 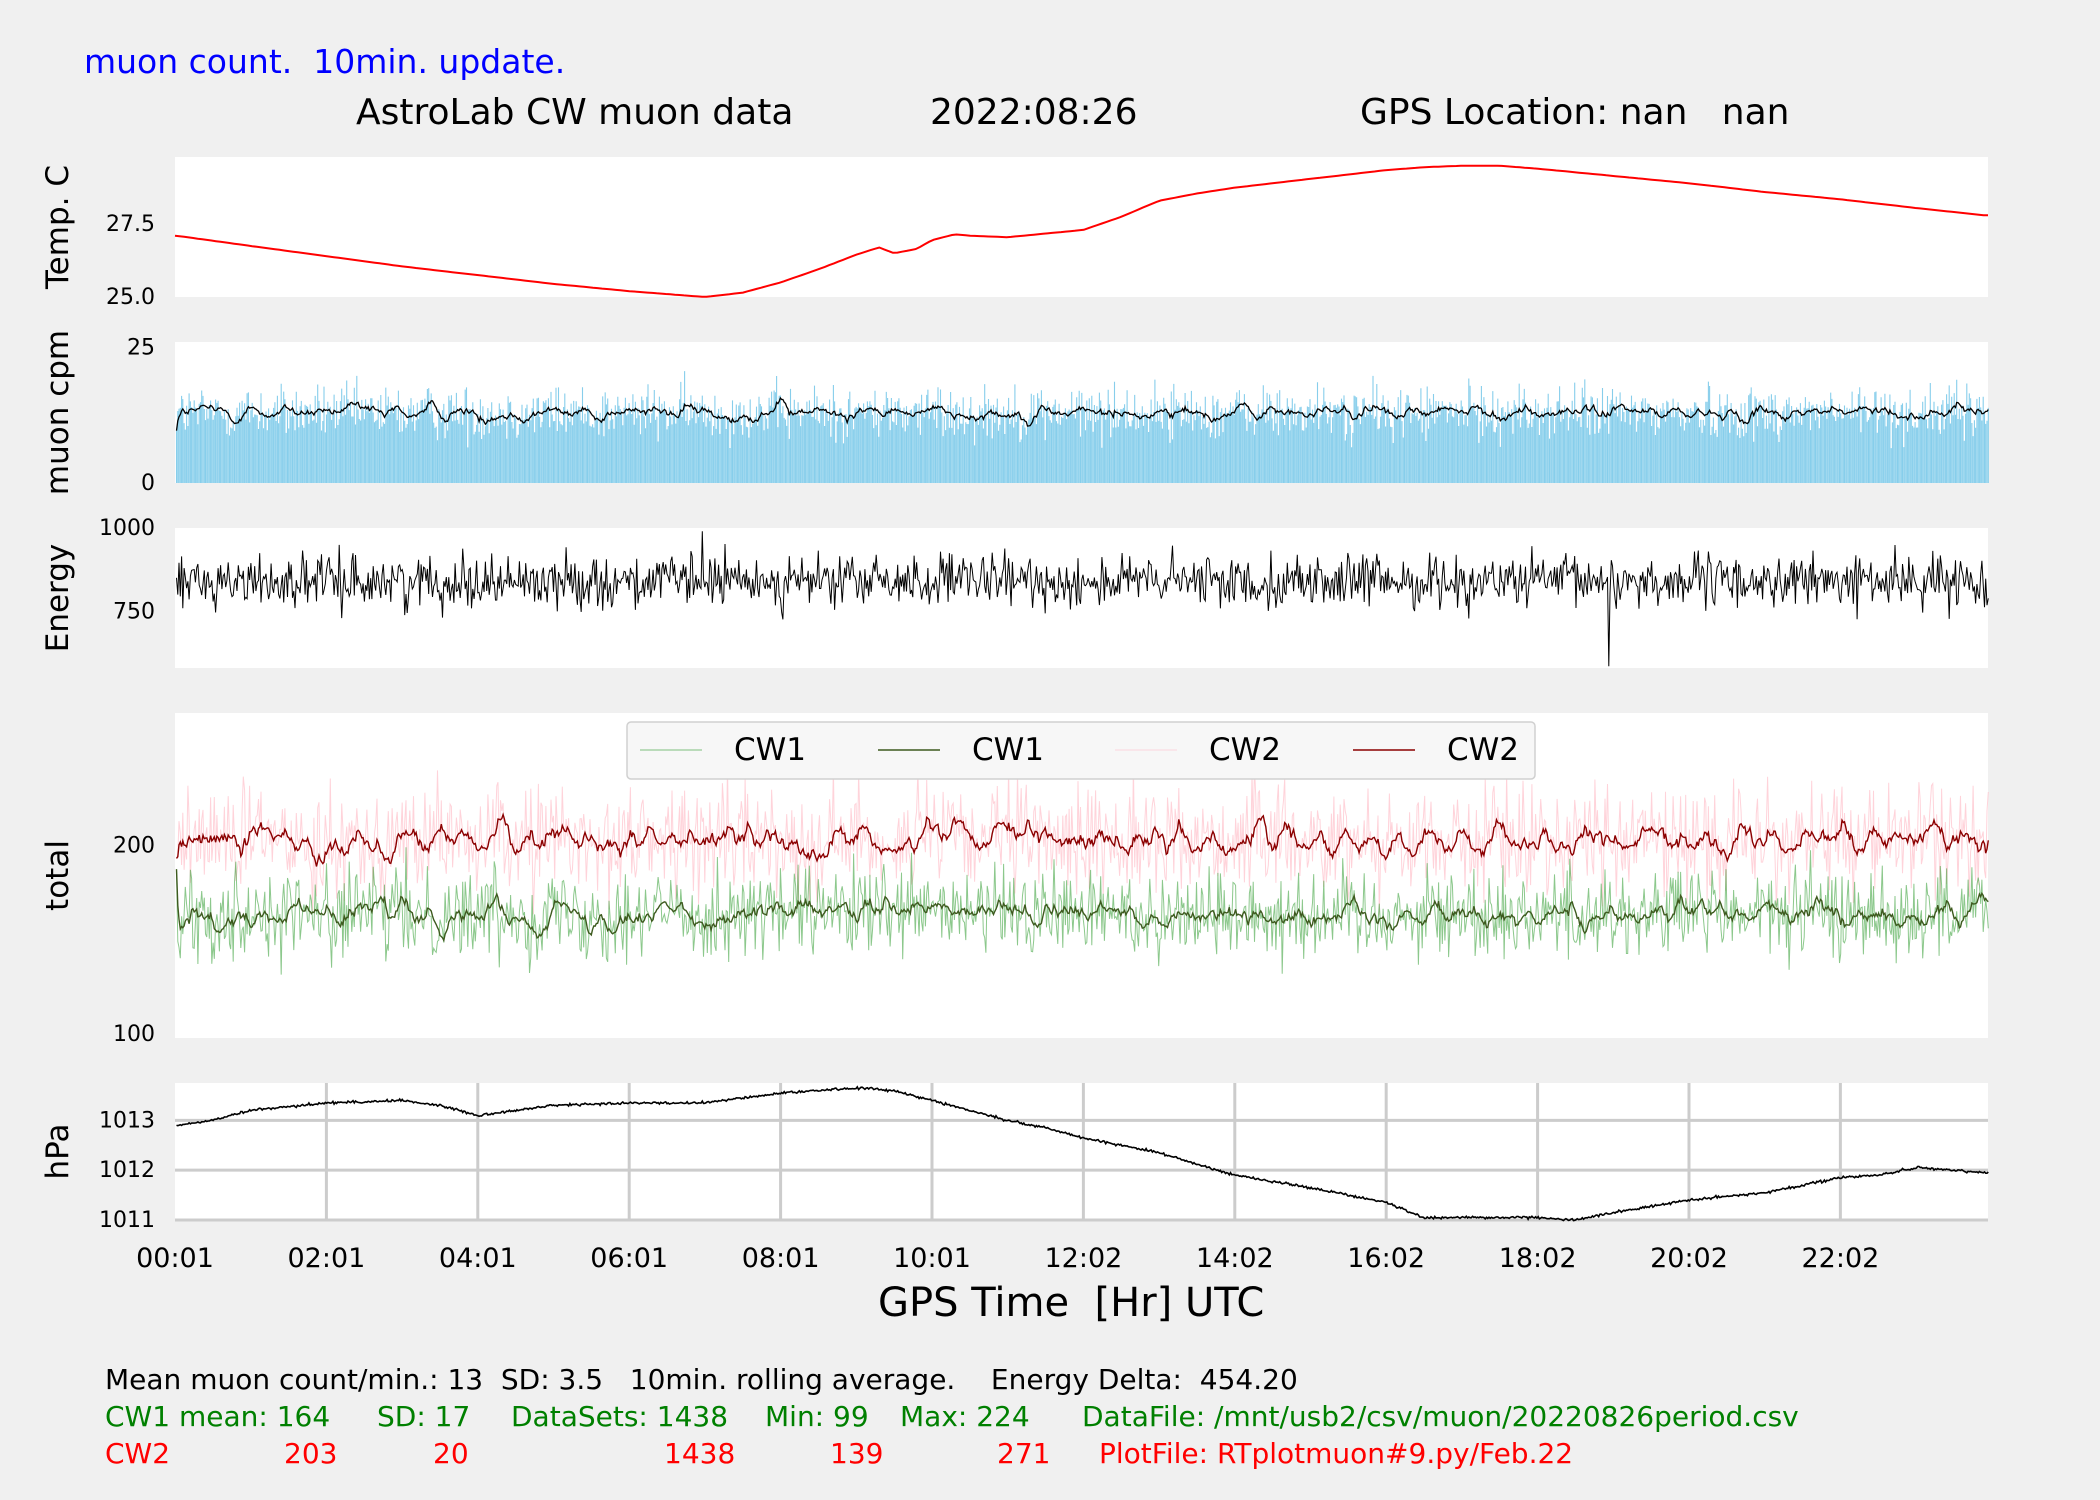 What do you see at coordinates (175, 1258) in the screenshot?
I see `x-tick-label: 00:01` at bounding box center [175, 1258].